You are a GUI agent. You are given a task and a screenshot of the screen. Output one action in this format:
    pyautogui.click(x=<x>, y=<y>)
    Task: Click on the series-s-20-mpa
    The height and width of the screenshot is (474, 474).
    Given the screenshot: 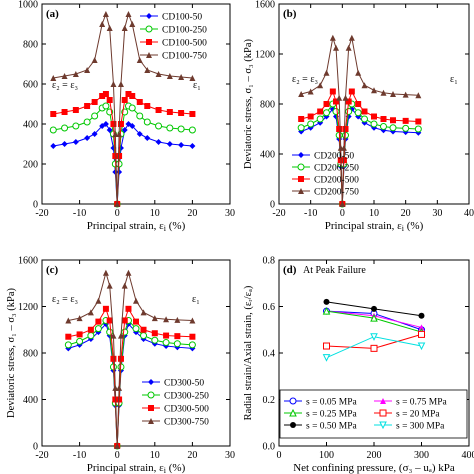 What is the action you would take?
    pyautogui.click(x=374, y=341)
    